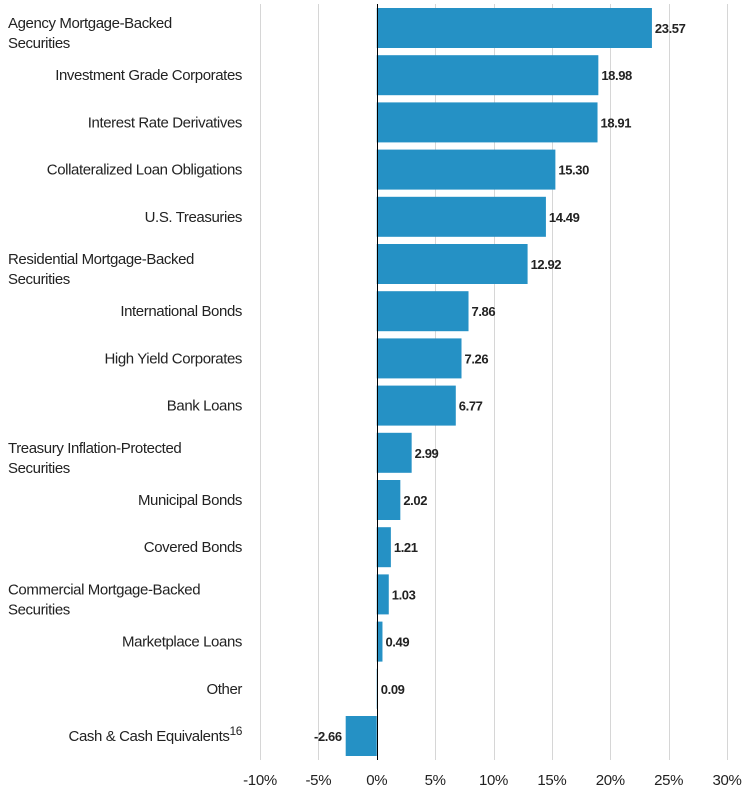 This screenshot has width=743, height=793. What do you see at coordinates (181, 311) in the screenshot?
I see `category-label: International Bonds` at bounding box center [181, 311].